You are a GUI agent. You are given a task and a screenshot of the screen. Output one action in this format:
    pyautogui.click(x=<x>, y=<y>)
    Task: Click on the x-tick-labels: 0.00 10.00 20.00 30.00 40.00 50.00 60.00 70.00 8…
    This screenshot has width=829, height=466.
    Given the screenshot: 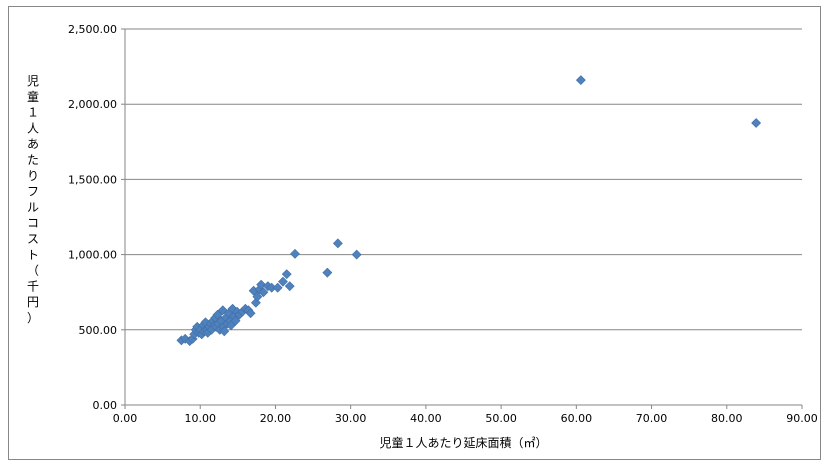 What is the action you would take?
    pyautogui.click(x=465, y=418)
    